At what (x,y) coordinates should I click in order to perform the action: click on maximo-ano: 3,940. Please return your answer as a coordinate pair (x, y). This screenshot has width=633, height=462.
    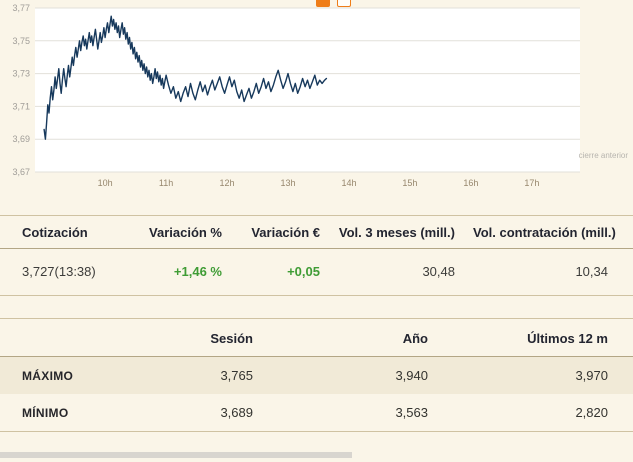
    Looking at the image, I should click on (411, 375).